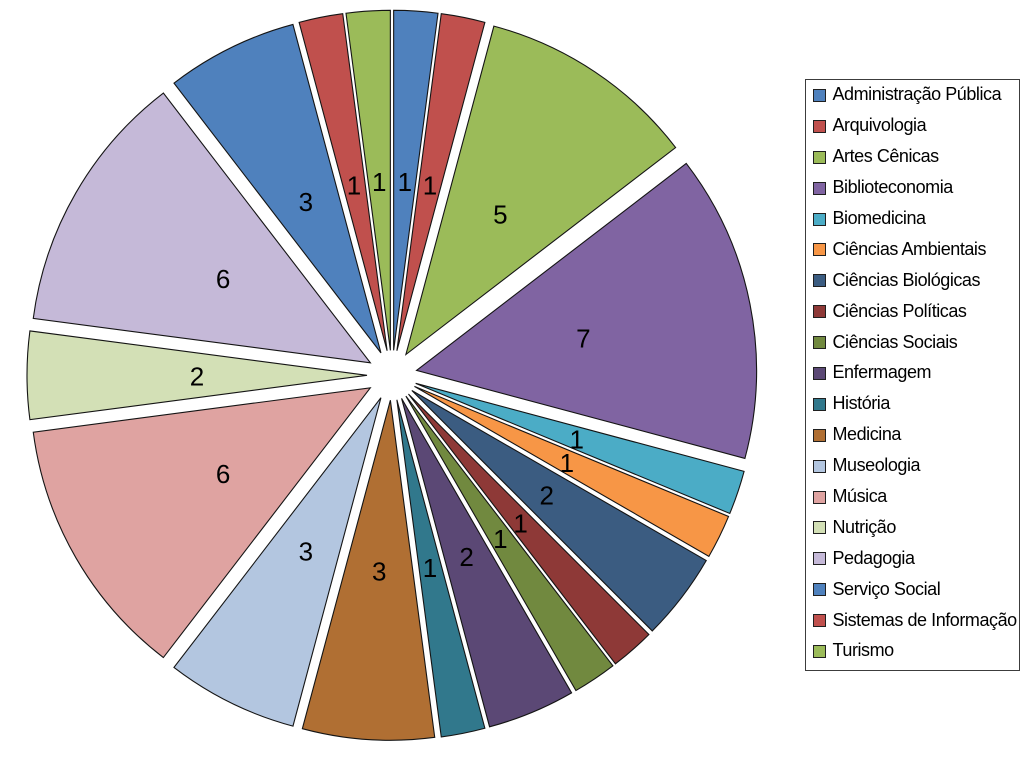 The image size is (1035, 767). I want to click on legend-item: Ciências Ambientais, so click(912, 249).